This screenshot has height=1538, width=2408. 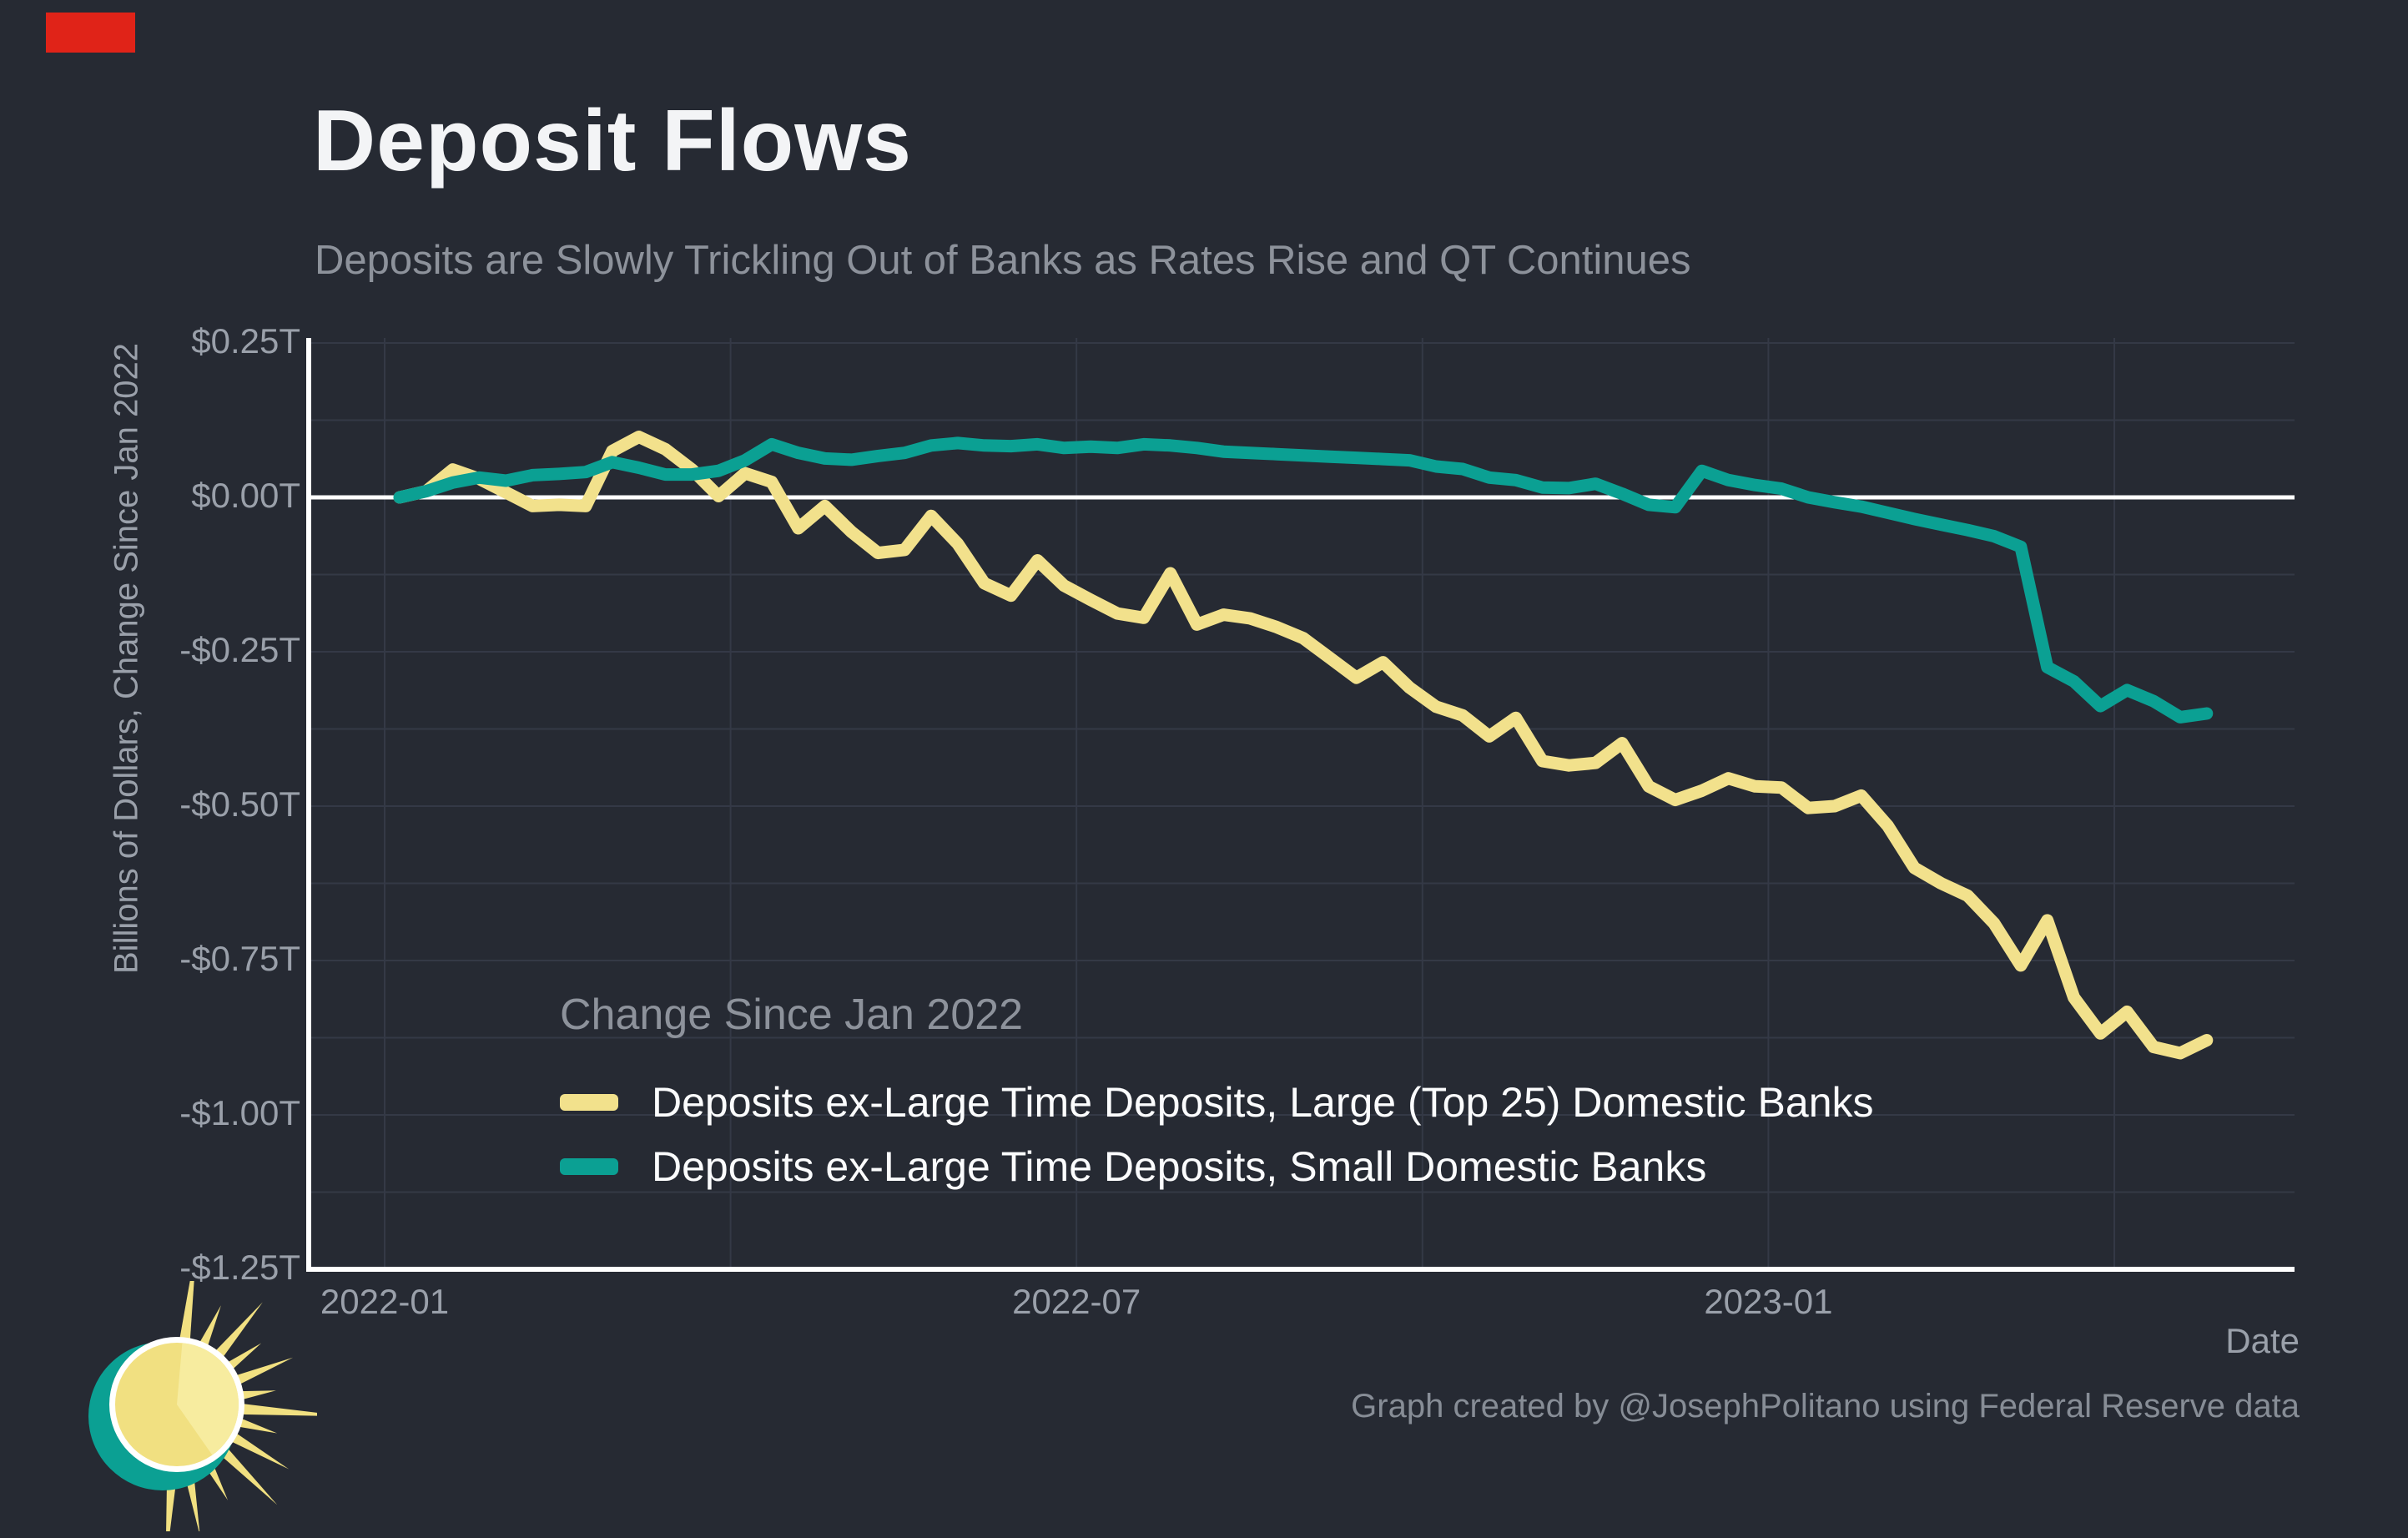 I want to click on y-tick-label: $0.00T, so click(x=245, y=495).